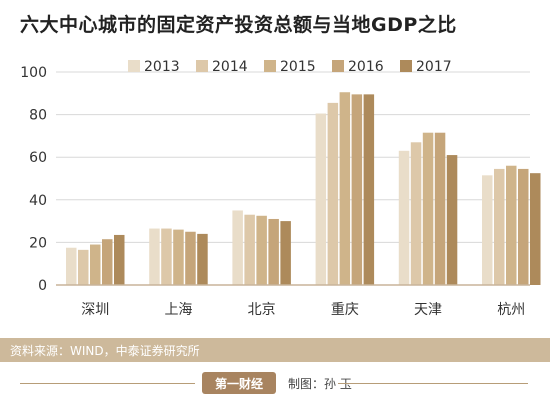  Describe the element at coordinates (270, 66) in the screenshot. I see `legend-swatch-2015` at that location.